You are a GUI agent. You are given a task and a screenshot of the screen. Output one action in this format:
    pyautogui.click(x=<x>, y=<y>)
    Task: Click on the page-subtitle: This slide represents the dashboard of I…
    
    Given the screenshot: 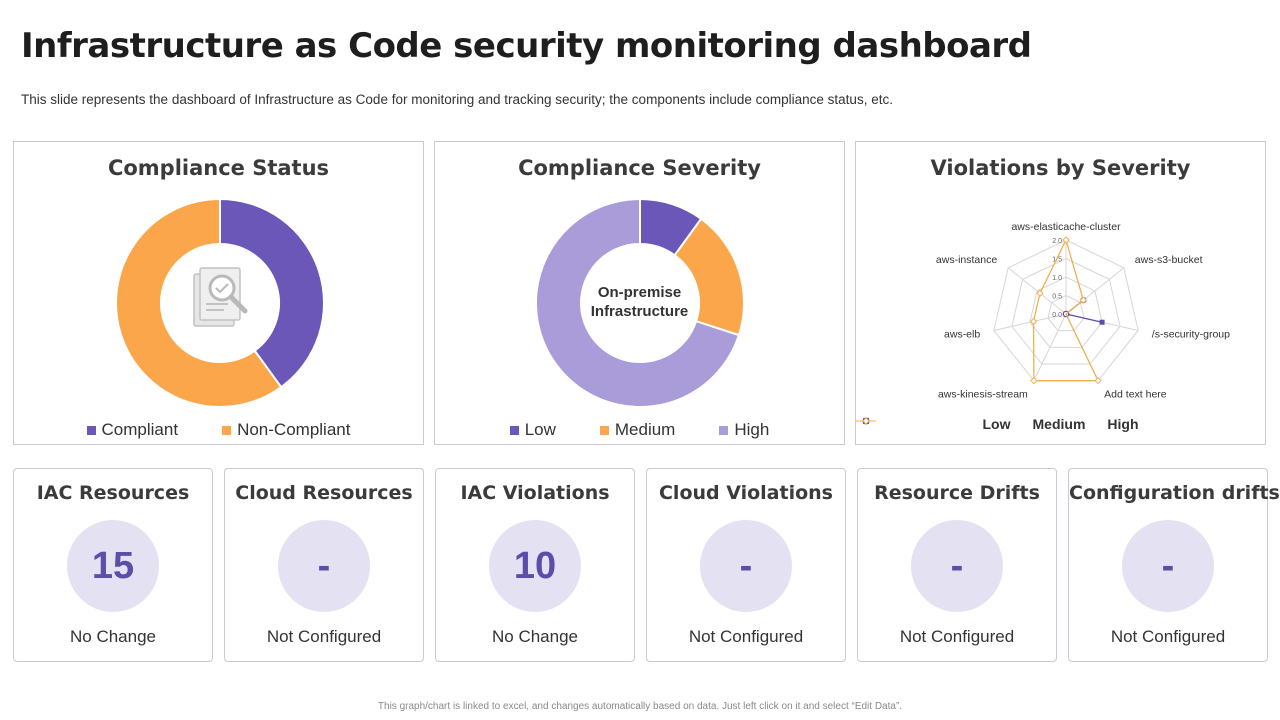 What is the action you would take?
    pyautogui.click(x=457, y=99)
    